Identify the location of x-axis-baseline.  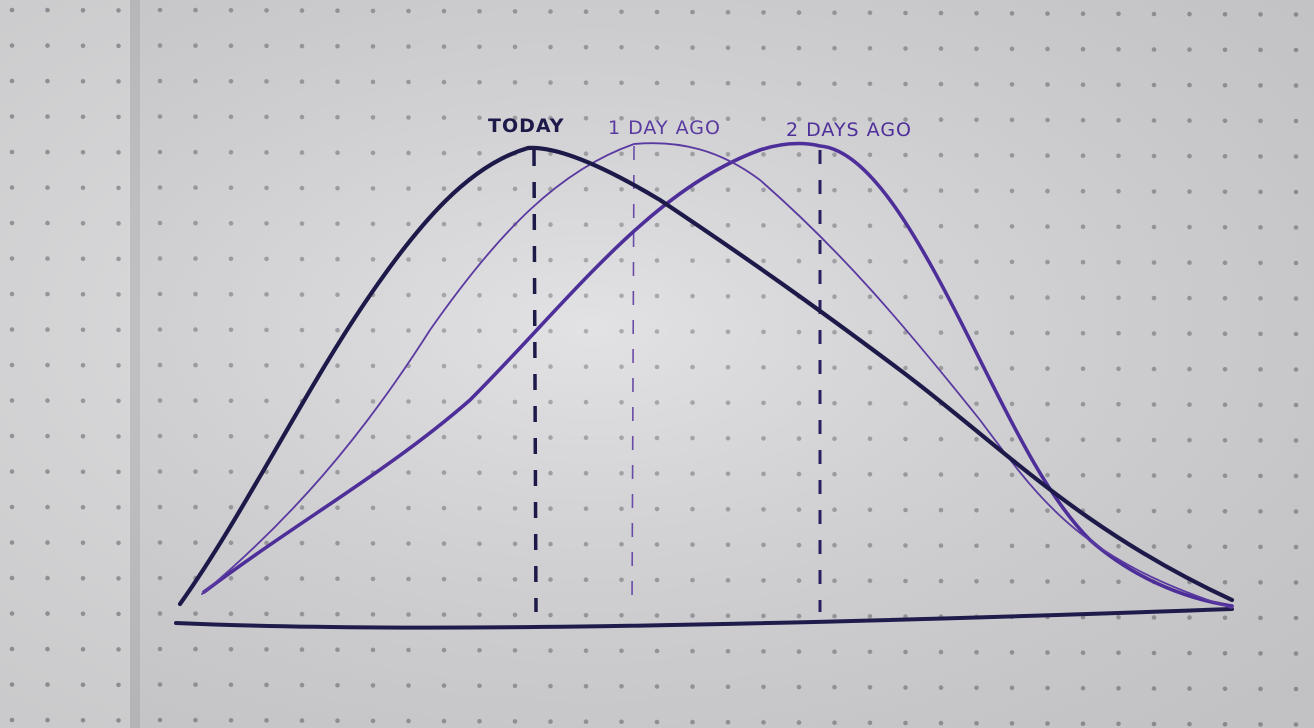
(704, 618).